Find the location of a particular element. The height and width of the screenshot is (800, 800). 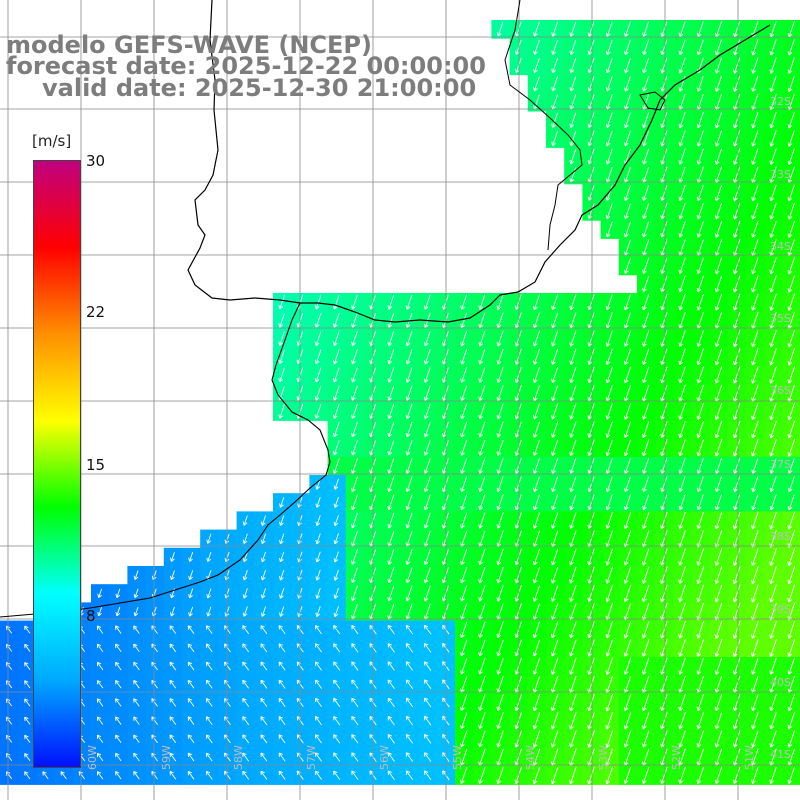

colorbar-tick-label: 8 is located at coordinates (91, 616).